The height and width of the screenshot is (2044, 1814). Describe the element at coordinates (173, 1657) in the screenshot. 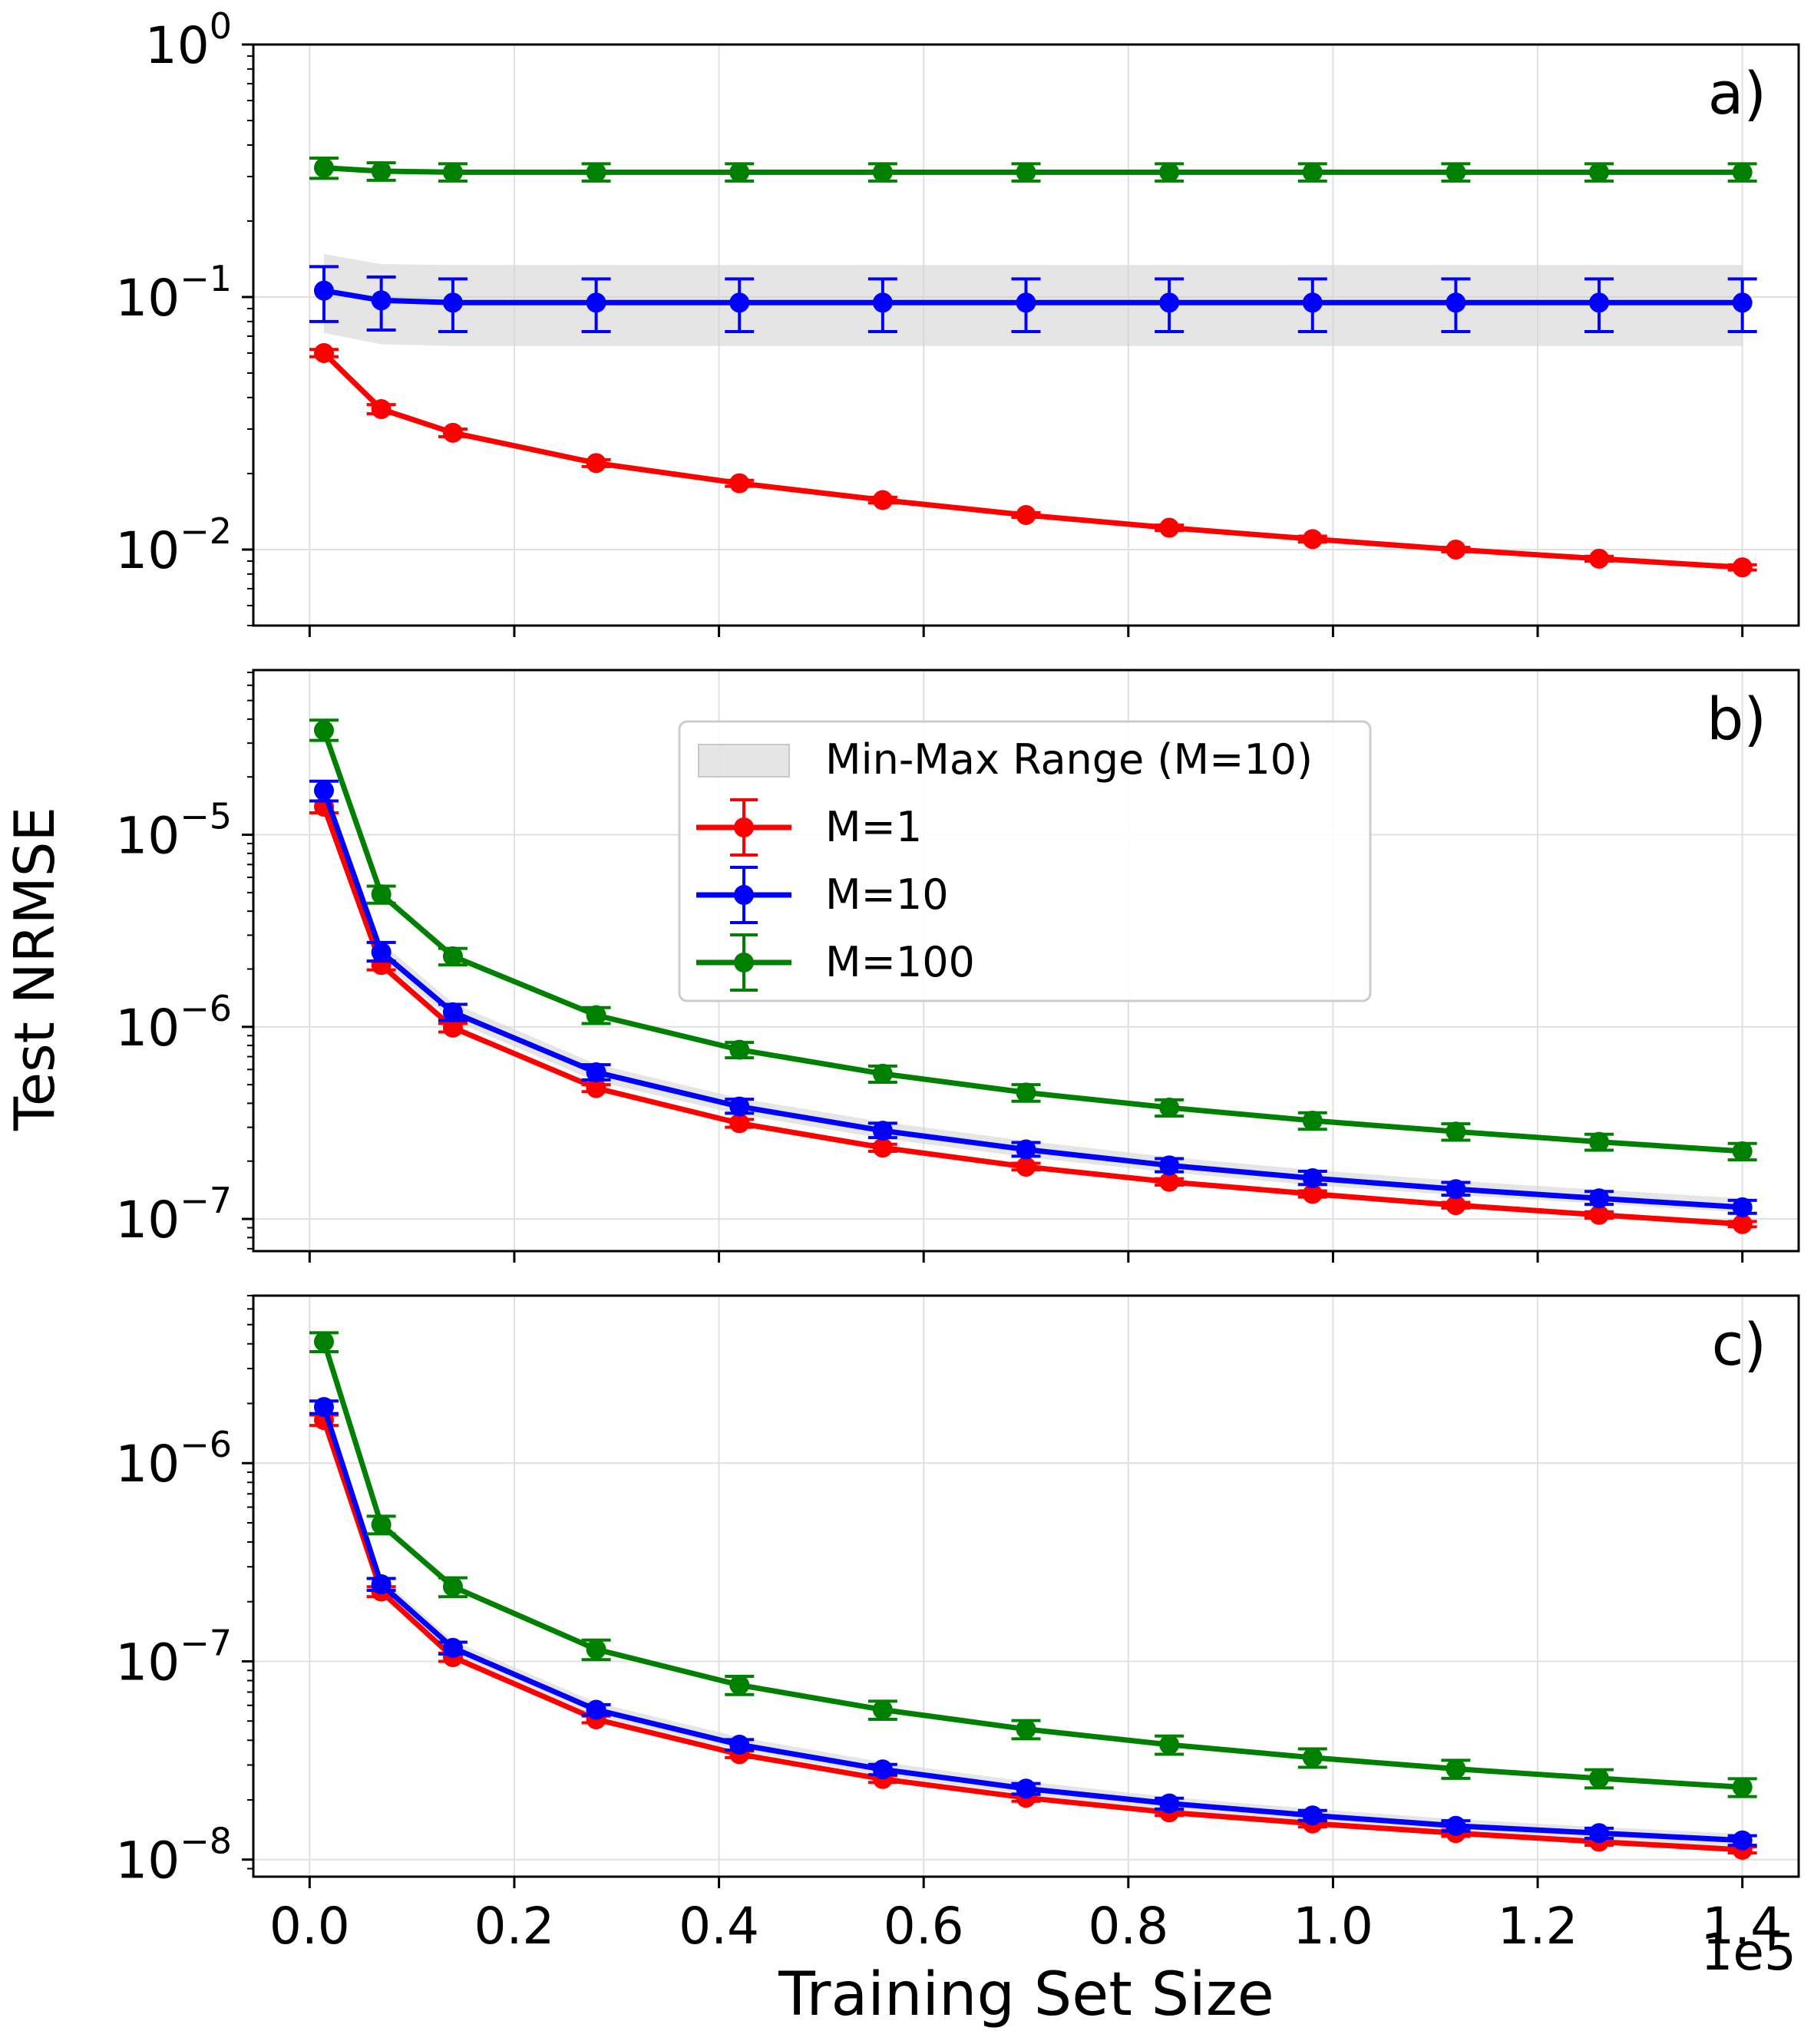

I see `y-tick-label: 10⁻⁷` at that location.